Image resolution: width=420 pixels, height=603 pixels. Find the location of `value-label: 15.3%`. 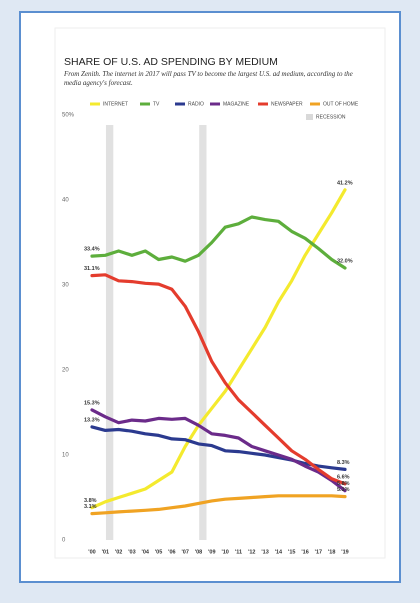

value-label: 15.3% is located at coordinates (92, 403).